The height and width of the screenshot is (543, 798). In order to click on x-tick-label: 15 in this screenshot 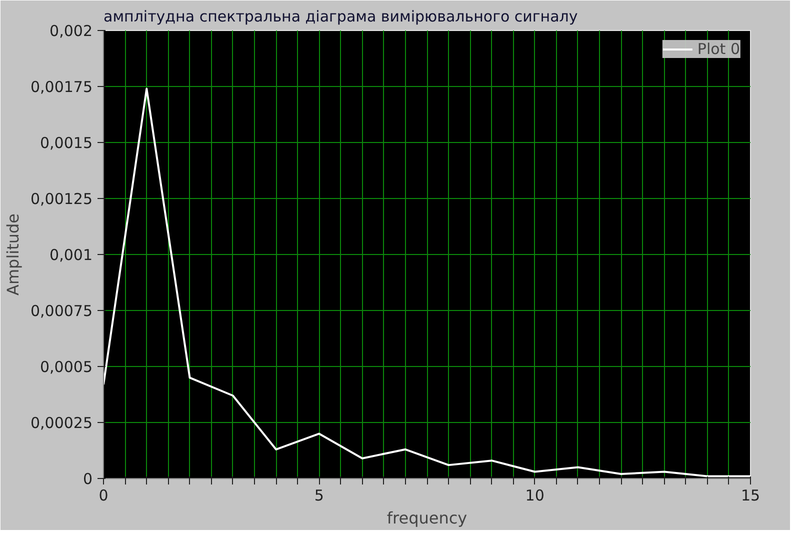, I will do `click(750, 495)`.